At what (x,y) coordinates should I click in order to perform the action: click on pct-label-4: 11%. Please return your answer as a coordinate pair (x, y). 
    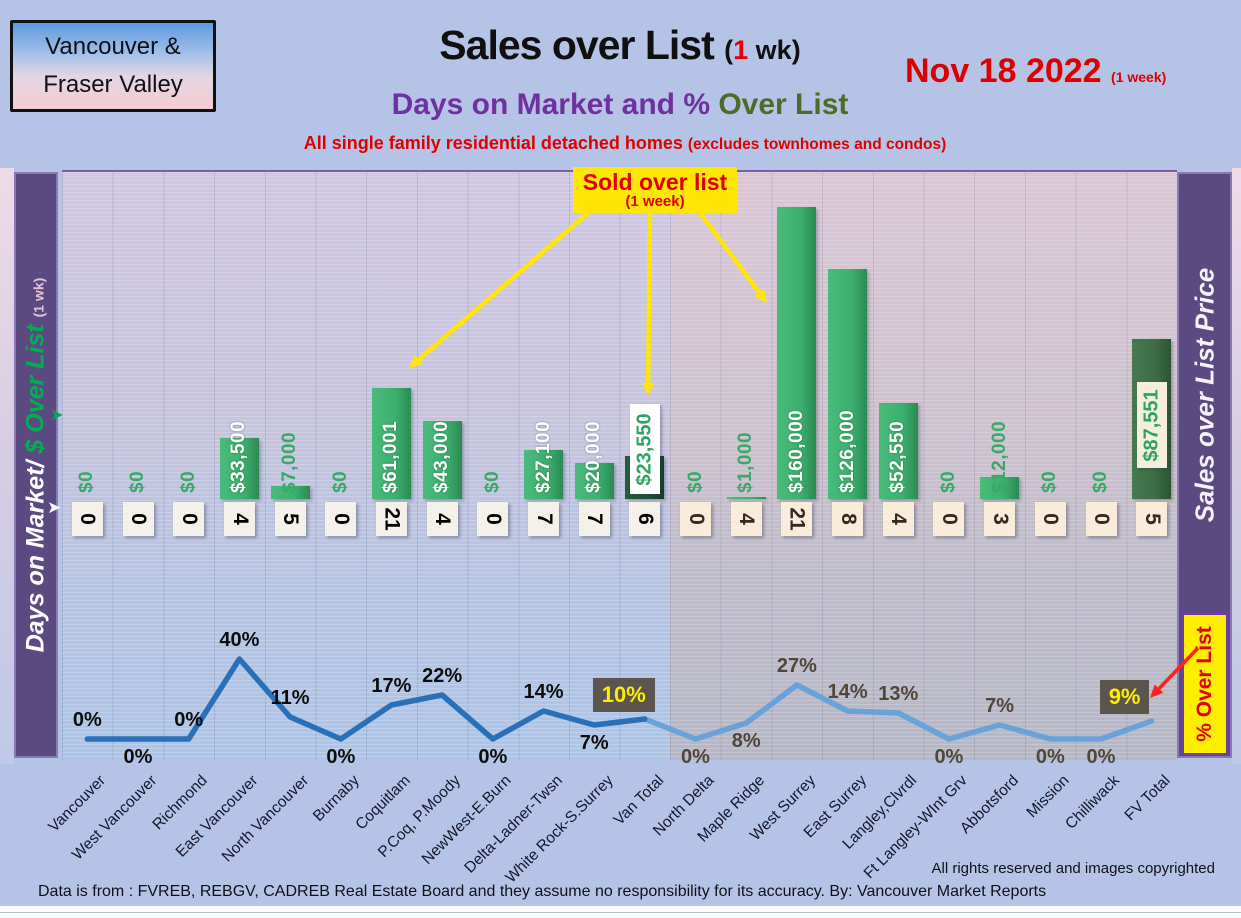
    Looking at the image, I should click on (290, 698).